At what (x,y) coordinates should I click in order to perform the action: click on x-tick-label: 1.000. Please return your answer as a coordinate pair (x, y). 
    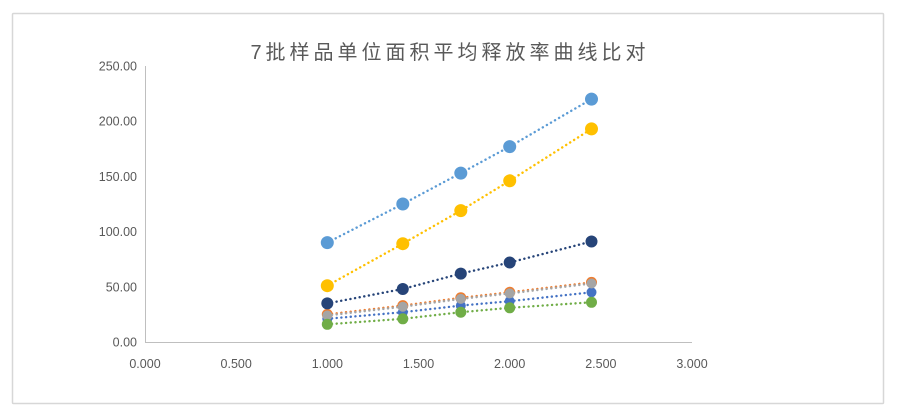
    Looking at the image, I should click on (327, 364).